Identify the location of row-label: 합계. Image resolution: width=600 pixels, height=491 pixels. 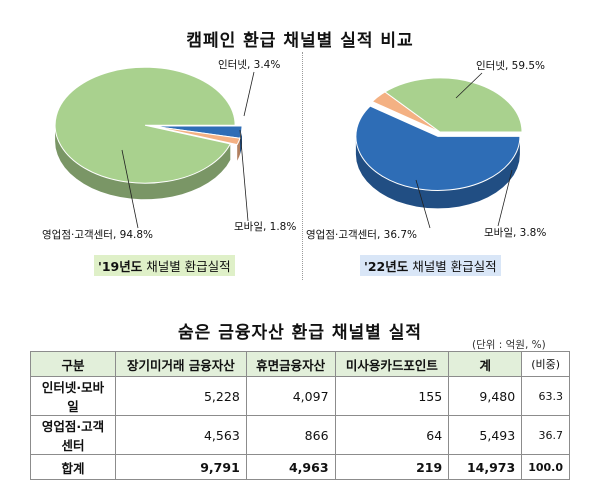
(73, 467).